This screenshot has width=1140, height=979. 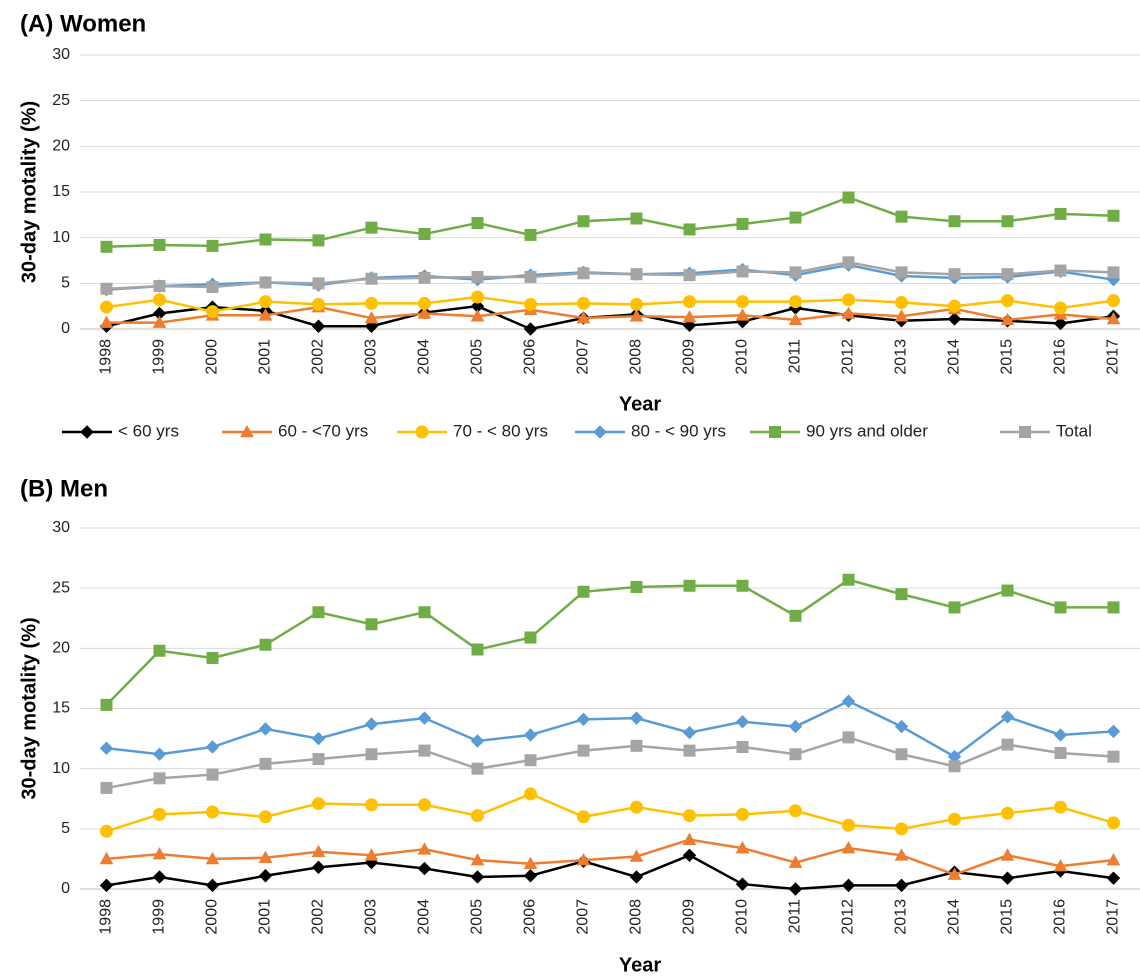 What do you see at coordinates (742, 917) in the screenshot?
I see `x-tick-label: 2010` at bounding box center [742, 917].